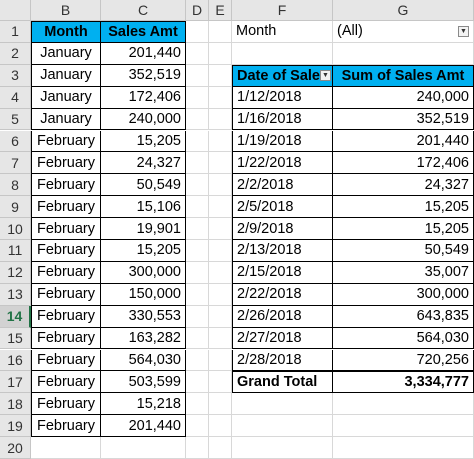 The height and width of the screenshot is (459, 474). What do you see at coordinates (282, 75) in the screenshot?
I see `pivot-header-date-of-sale: Date of Sale` at bounding box center [282, 75].